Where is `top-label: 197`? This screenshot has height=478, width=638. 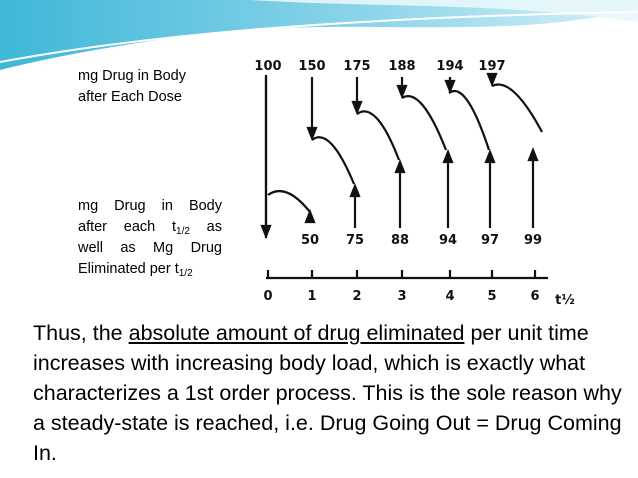 top-label: 197 is located at coordinates (491, 66).